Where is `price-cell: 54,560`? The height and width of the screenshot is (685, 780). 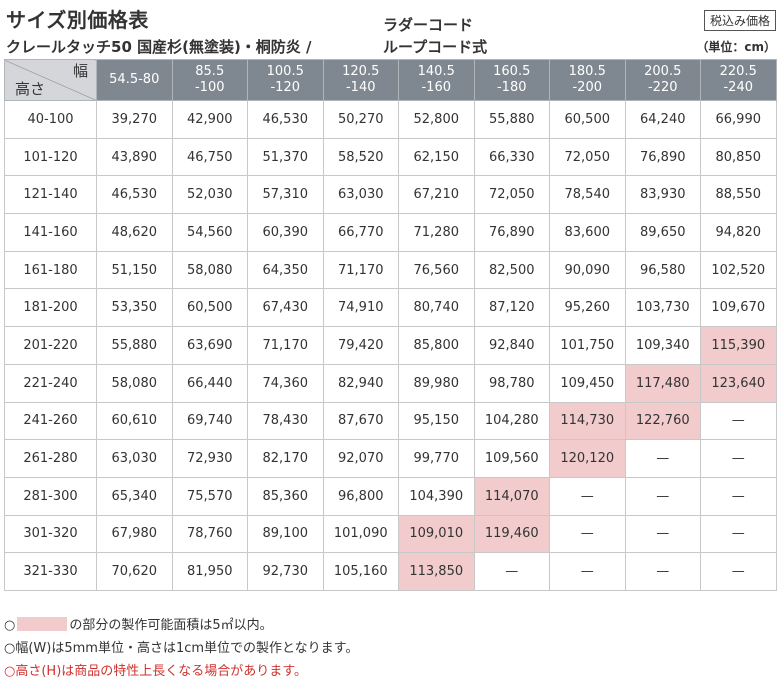 price-cell: 54,560 is located at coordinates (209, 232).